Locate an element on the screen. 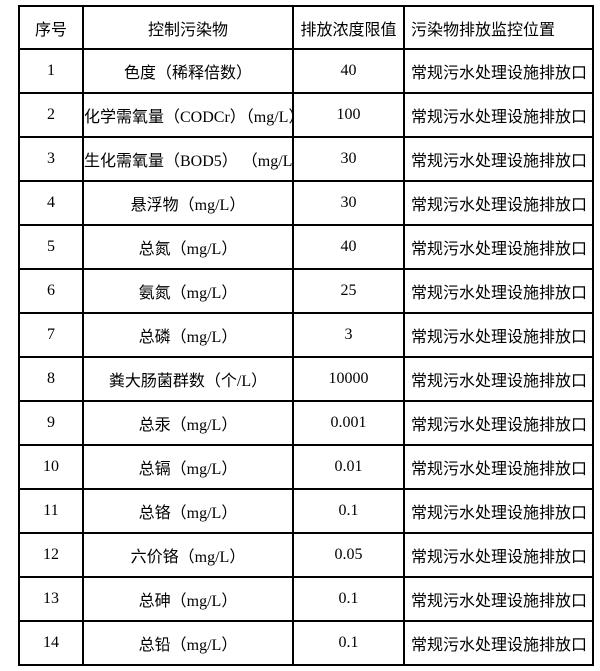  pollutant-cell: 总磷（mg/L） is located at coordinates (188, 335).